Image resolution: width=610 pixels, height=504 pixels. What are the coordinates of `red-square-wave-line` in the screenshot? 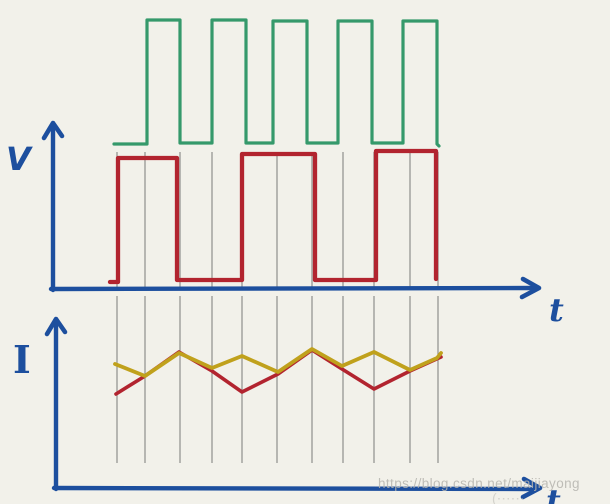 It's located at (273, 216).